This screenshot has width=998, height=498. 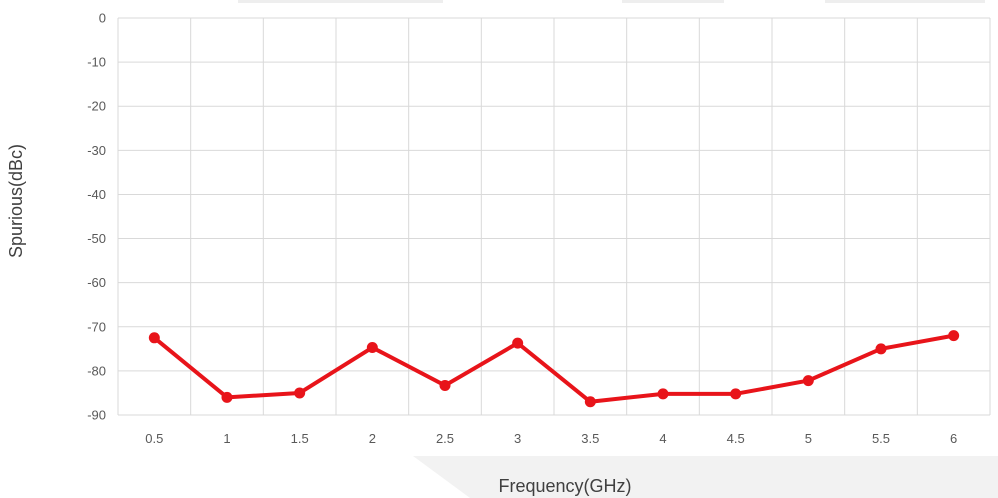 What do you see at coordinates (154, 438) in the screenshot?
I see `x-tick-label: 0.5` at bounding box center [154, 438].